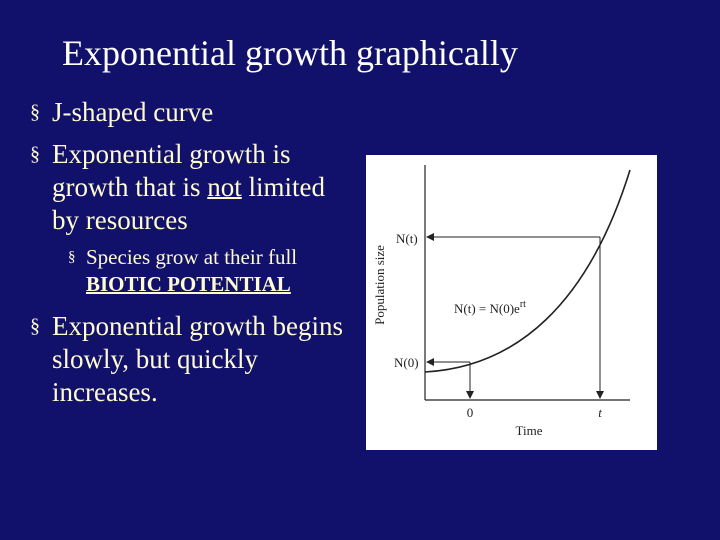  Describe the element at coordinates (470, 412) in the screenshot. I see `zero-label: 0` at that location.